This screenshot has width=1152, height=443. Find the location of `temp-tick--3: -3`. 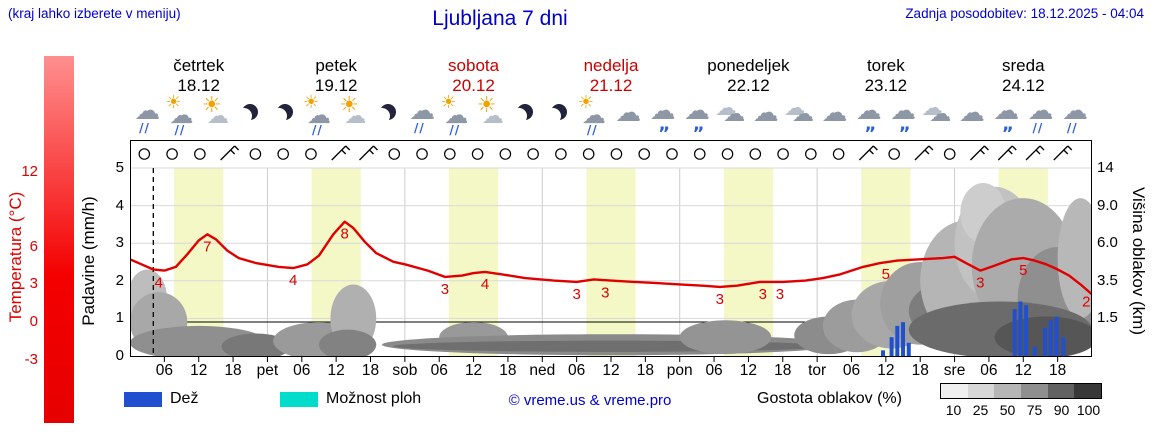

temp-tick--3: -3 is located at coordinates (31, 359).